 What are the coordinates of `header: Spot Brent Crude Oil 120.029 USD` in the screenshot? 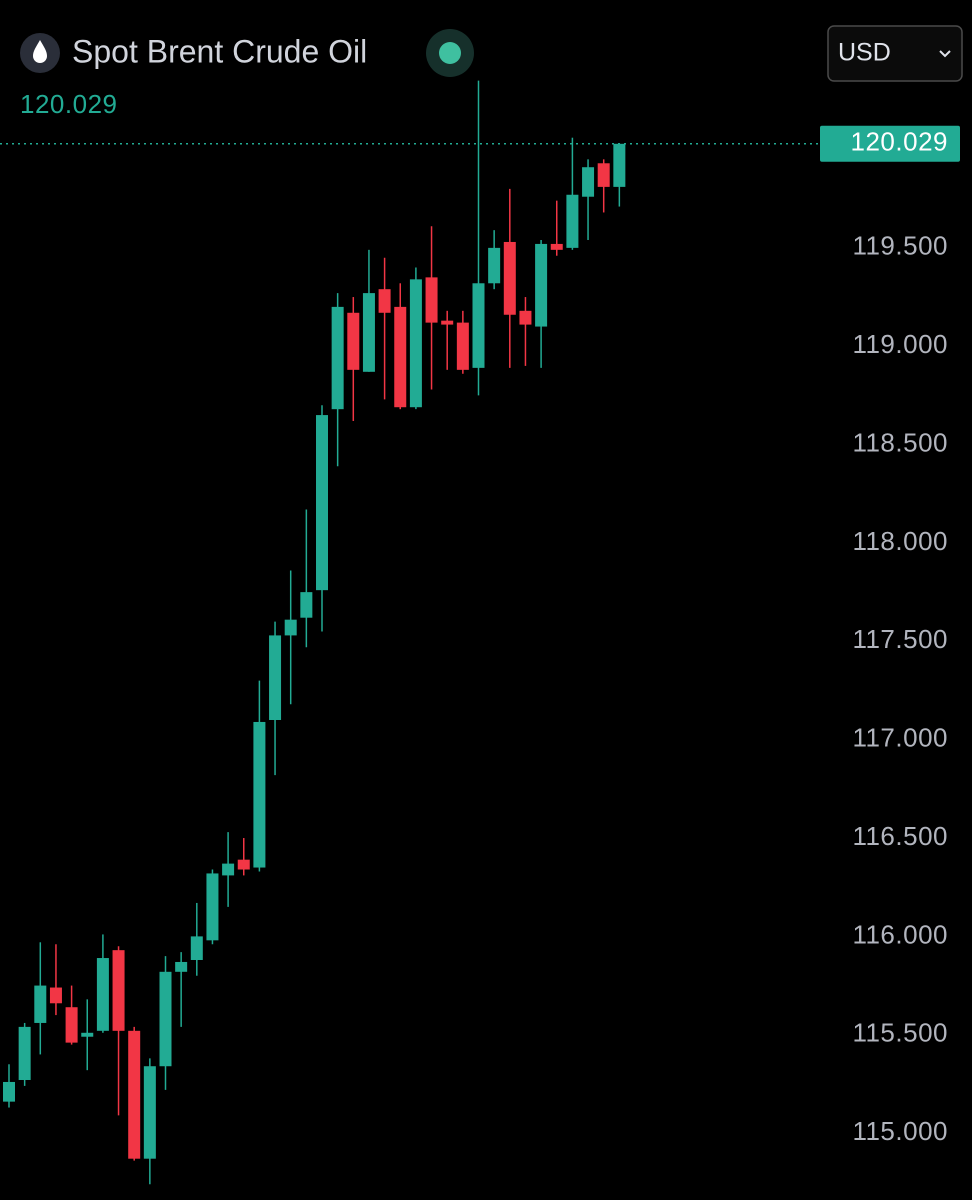 It's located at (491, 72).